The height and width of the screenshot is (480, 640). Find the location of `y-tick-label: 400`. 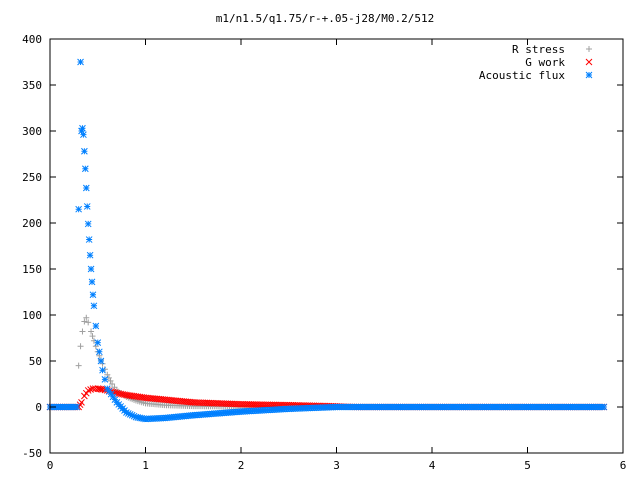

y-tick-label: 400 is located at coordinates (32, 39).